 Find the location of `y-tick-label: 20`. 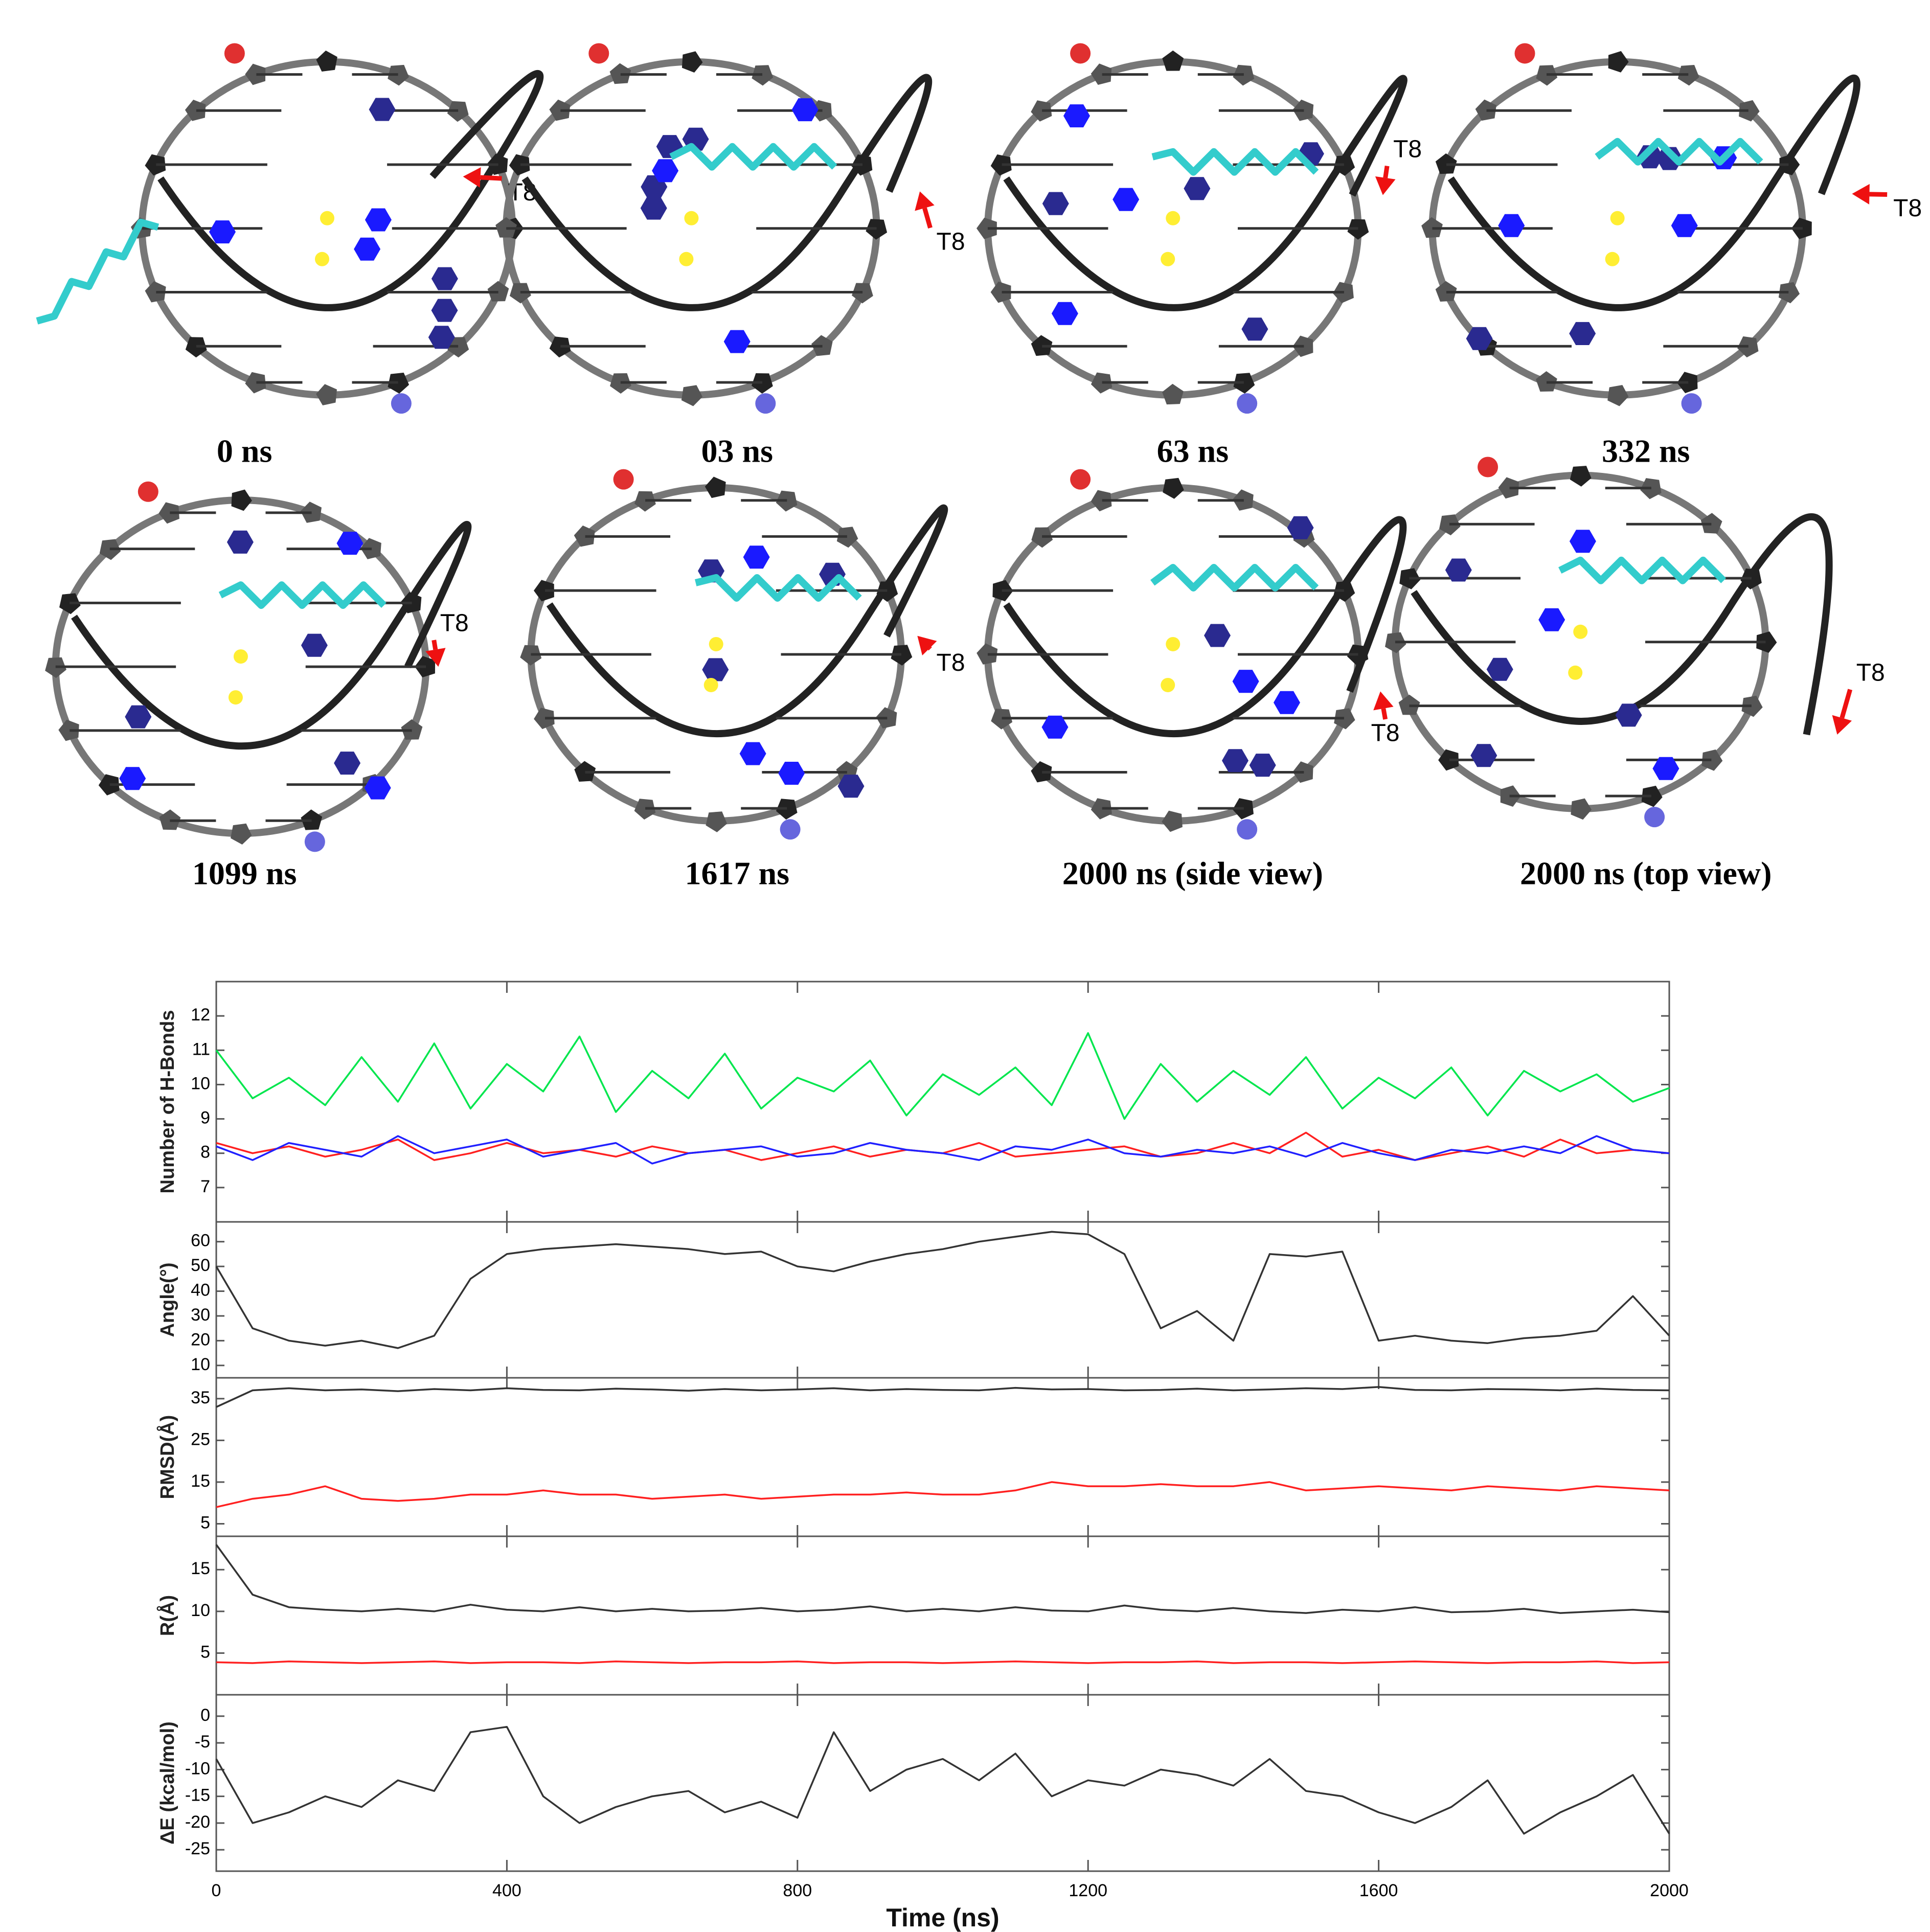

y-tick-label: 20 is located at coordinates (200, 1339).